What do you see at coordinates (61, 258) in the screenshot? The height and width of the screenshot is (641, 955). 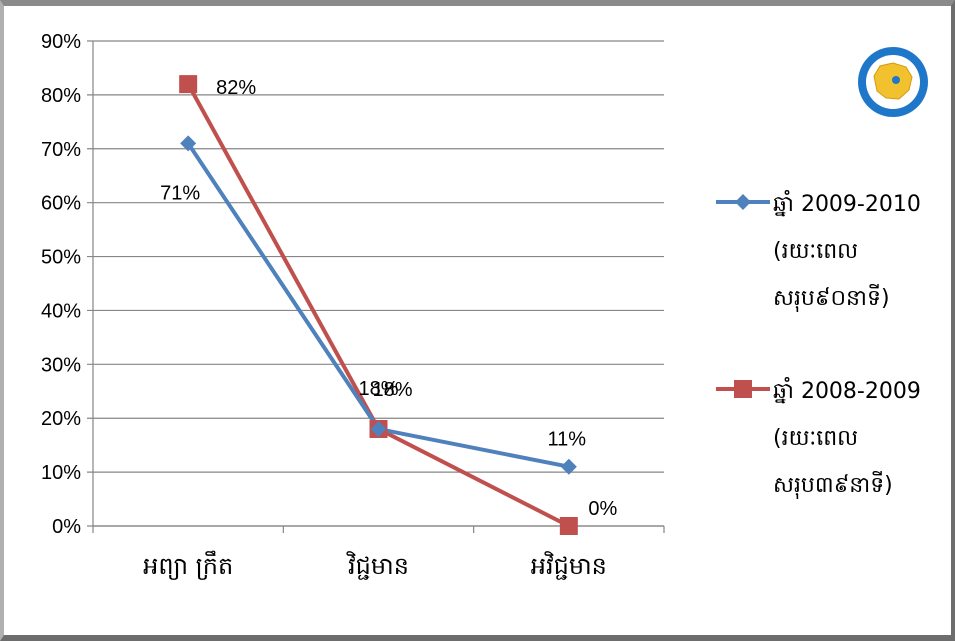 I see `y-tick-label: 50%` at bounding box center [61, 258].